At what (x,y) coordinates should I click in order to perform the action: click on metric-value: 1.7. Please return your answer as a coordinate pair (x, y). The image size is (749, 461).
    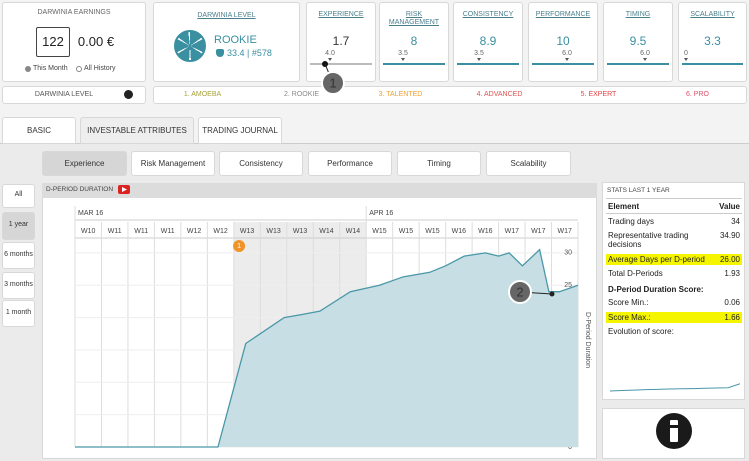
    Looking at the image, I should click on (341, 41).